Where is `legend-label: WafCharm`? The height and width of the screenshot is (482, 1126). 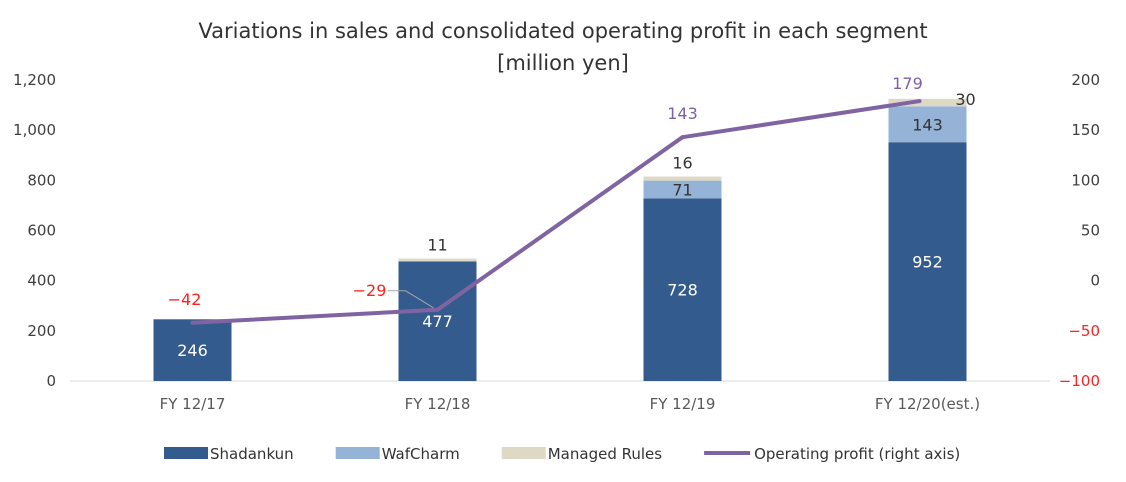
legend-label: WafCharm is located at coordinates (421, 454).